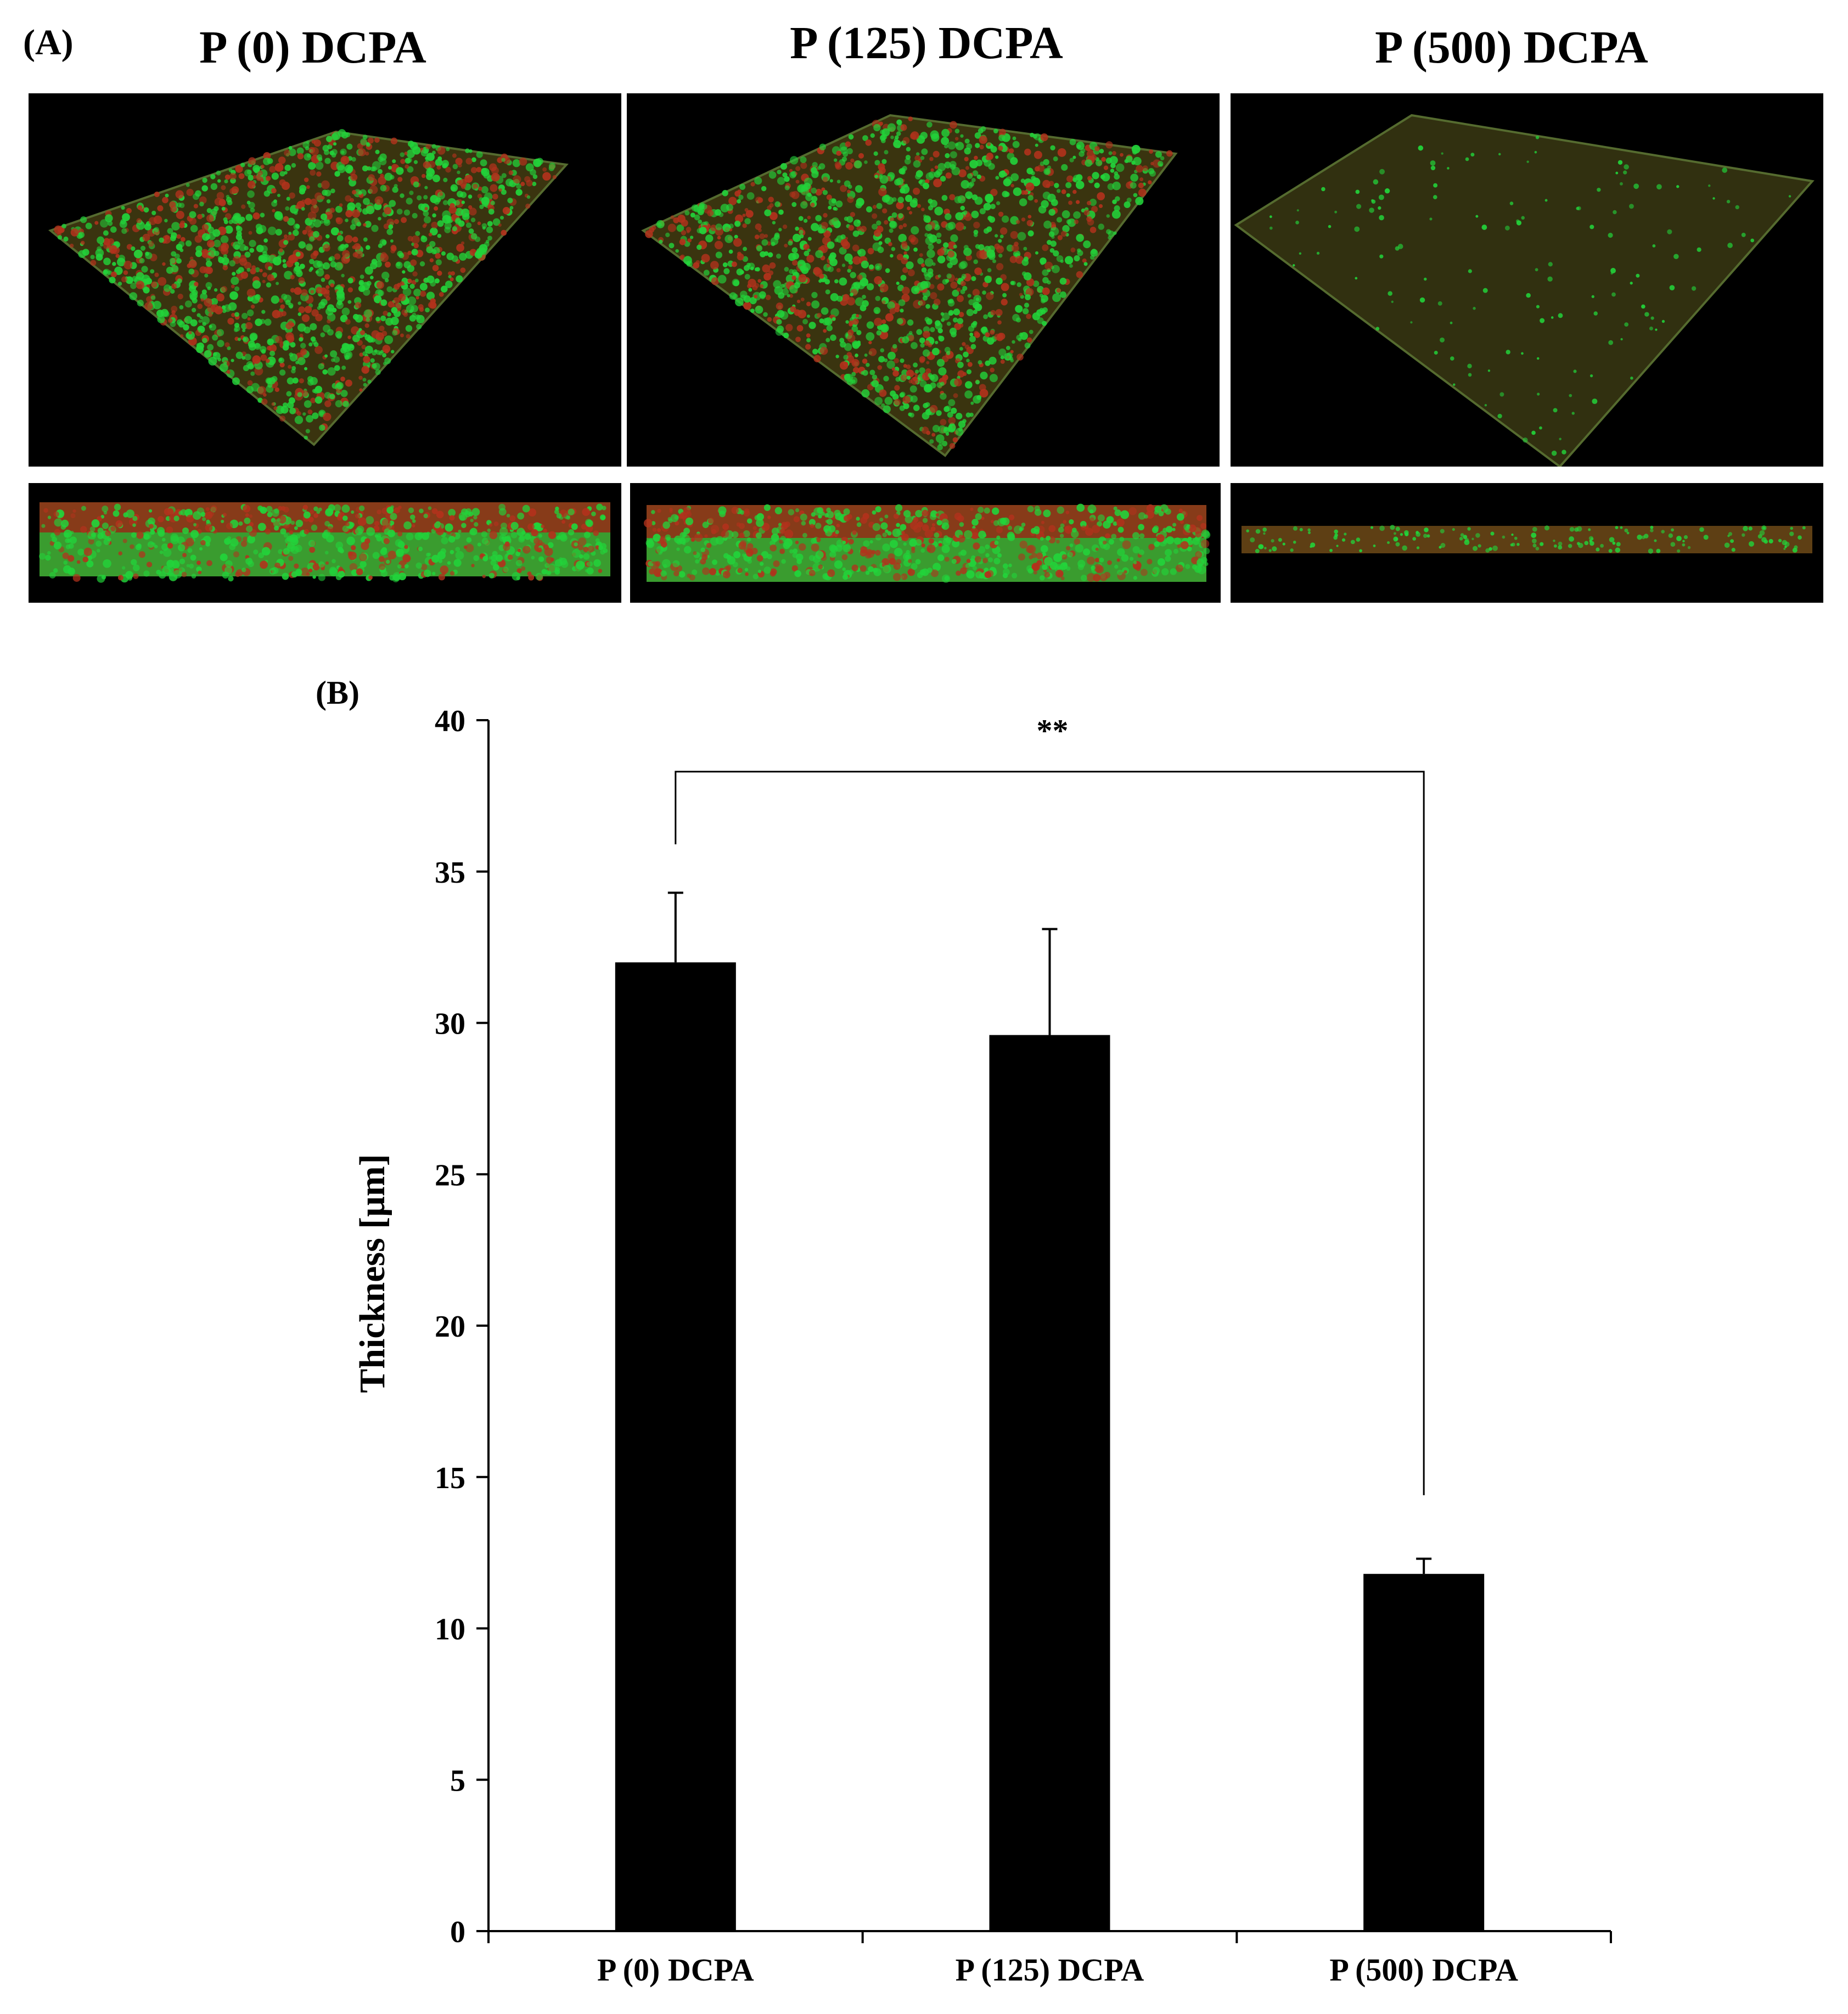 The height and width of the screenshot is (2014, 1848). Describe the element at coordinates (450, 1630) in the screenshot. I see `y-tick-label: 10` at that location.